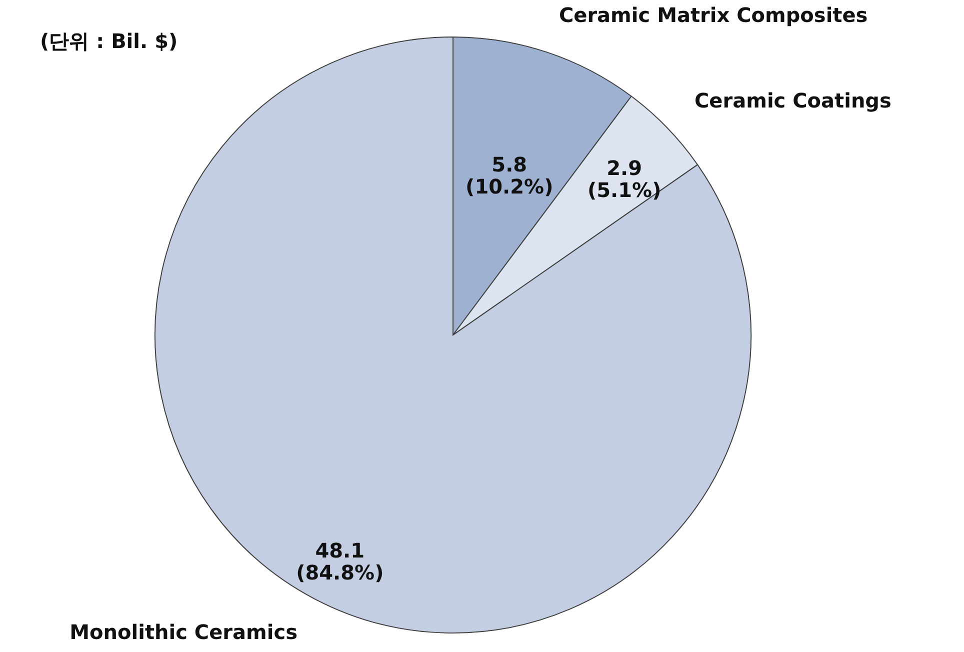 Image resolution: width=964 pixels, height=652 pixels. Describe the element at coordinates (340, 561) in the screenshot. I see `data-label: 48.1 (84.8%)` at that location.